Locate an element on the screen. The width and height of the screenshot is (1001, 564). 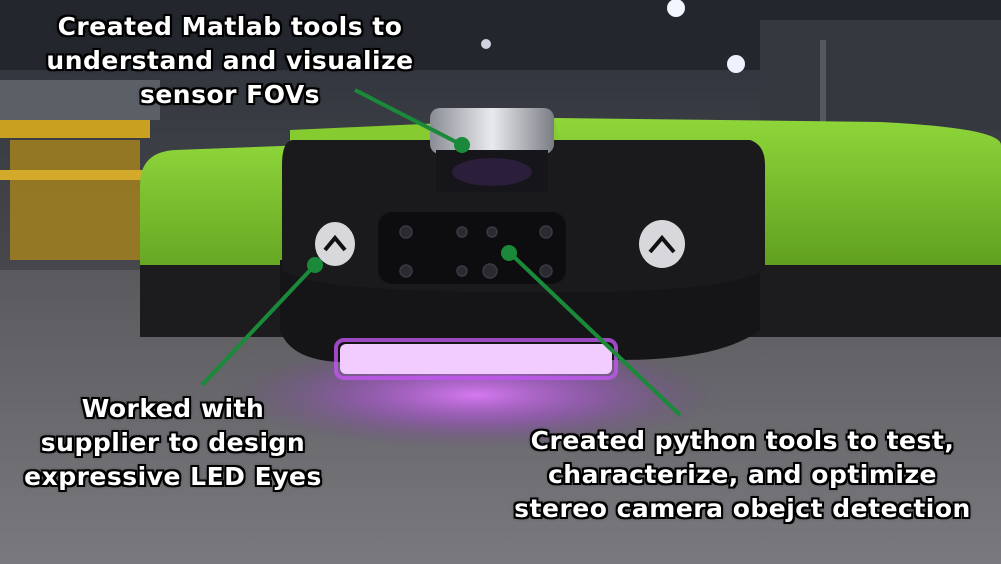
callout-dot-camera is located at coordinates (509, 253).